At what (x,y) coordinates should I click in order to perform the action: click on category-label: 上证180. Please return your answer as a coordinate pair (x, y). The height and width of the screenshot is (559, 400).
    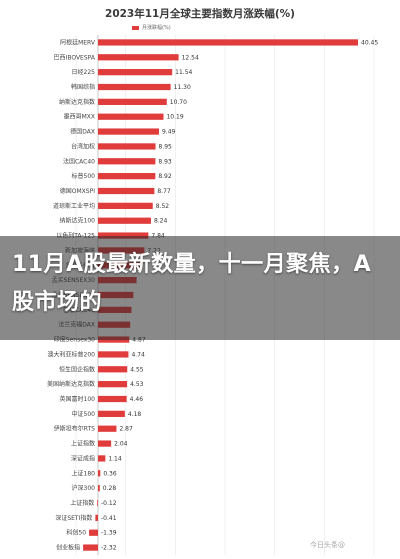
    Looking at the image, I should click on (84, 473).